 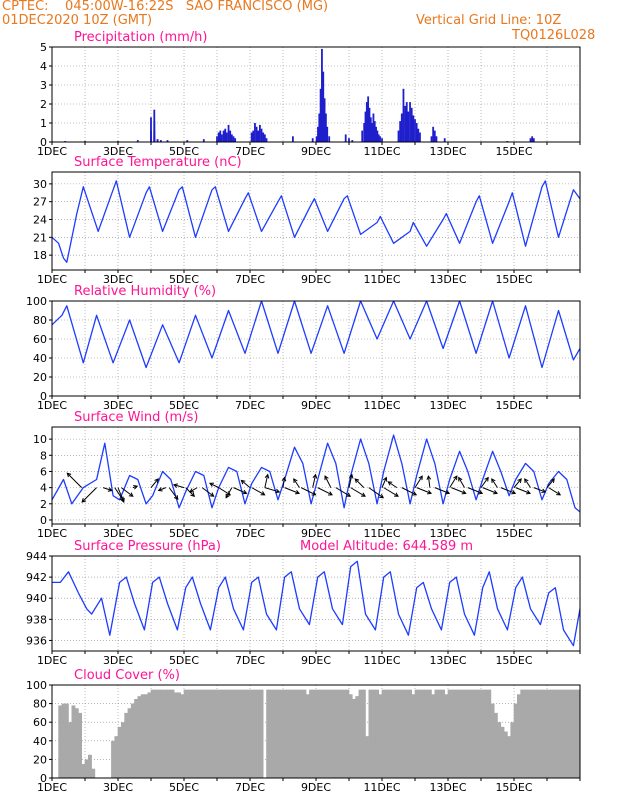 I want to click on temperature-ytick-label: 30, so click(x=40, y=184).